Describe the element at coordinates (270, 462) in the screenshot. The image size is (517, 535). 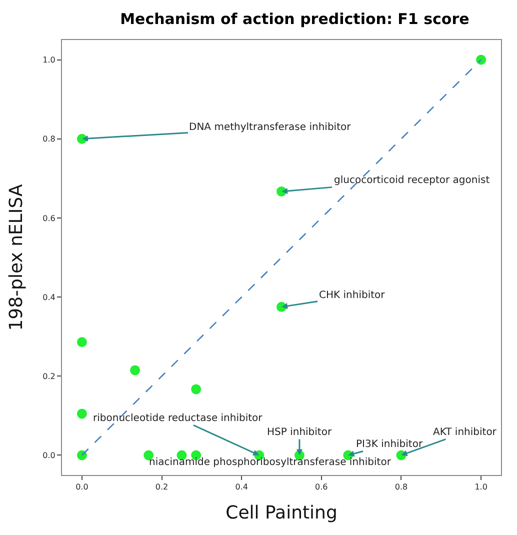
I see `annotation: niacinamide phosphoribosyltransferase inhibitor` at that location.